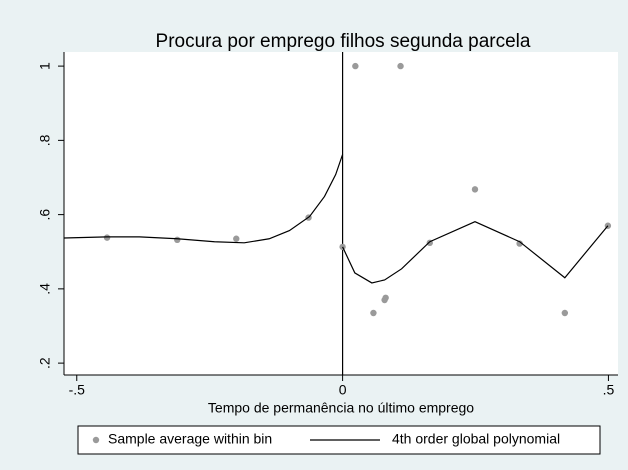 The height and width of the screenshot is (470, 628). What do you see at coordinates (476, 439) in the screenshot?
I see `legend-label: 4th order global polynomial` at bounding box center [476, 439].